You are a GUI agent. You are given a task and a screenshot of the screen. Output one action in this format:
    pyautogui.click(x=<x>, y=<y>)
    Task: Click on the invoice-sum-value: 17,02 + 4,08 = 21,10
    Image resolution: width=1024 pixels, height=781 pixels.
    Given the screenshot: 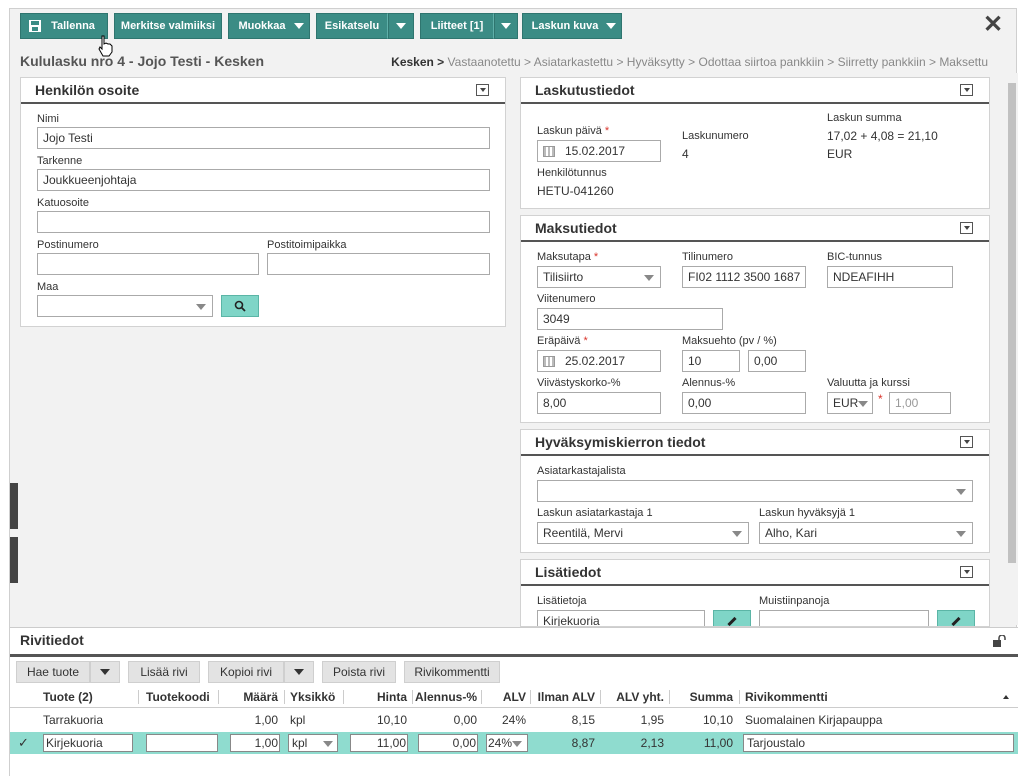 What is the action you would take?
    pyautogui.click(x=882, y=136)
    